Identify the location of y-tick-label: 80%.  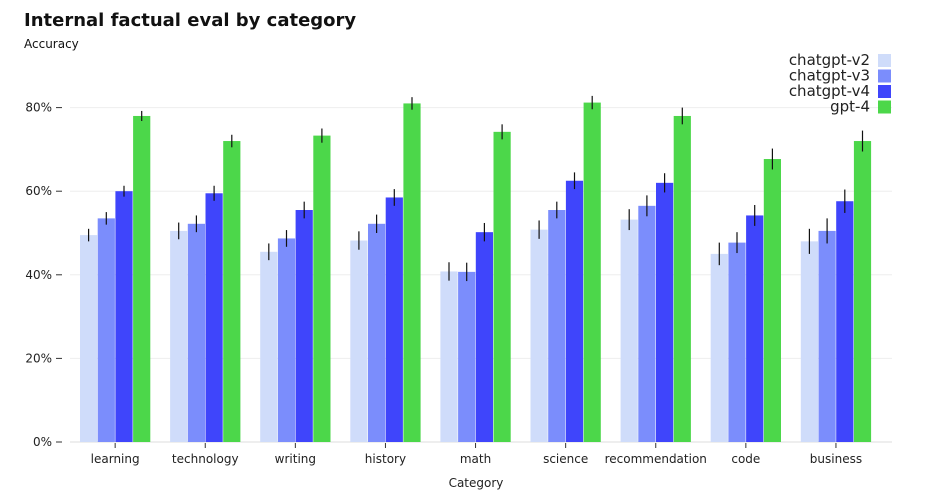
(38, 108).